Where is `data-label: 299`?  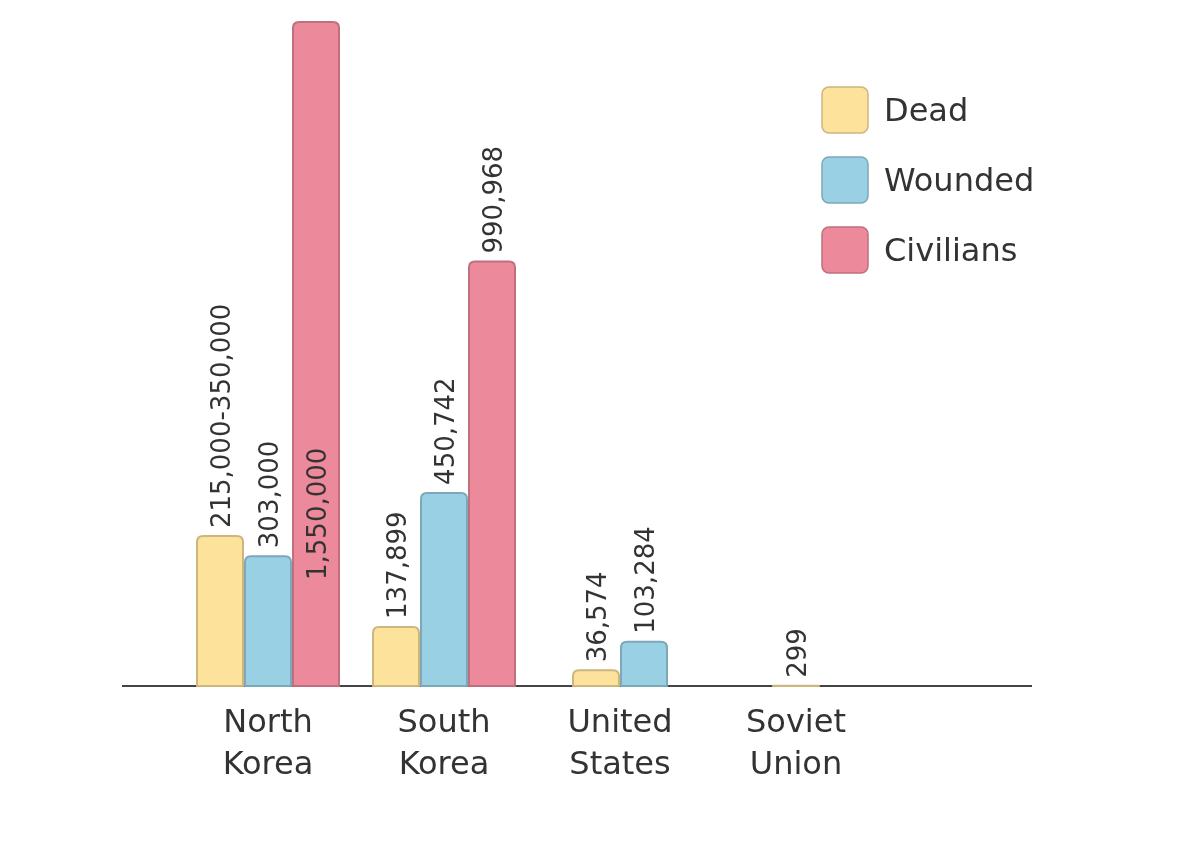
data-label: 299 is located at coordinates (797, 653).